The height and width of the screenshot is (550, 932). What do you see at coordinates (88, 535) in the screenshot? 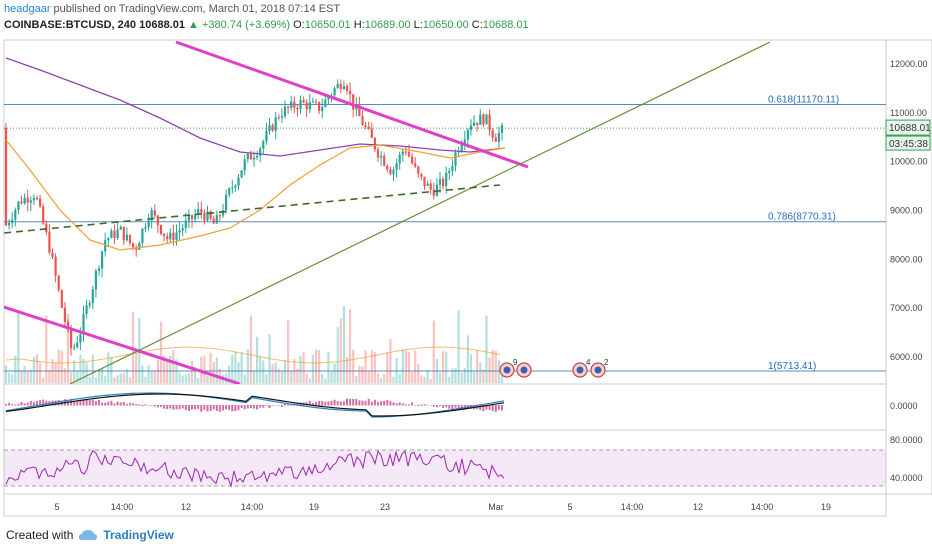
I see `tradingview-cloud-icon` at bounding box center [88, 535].